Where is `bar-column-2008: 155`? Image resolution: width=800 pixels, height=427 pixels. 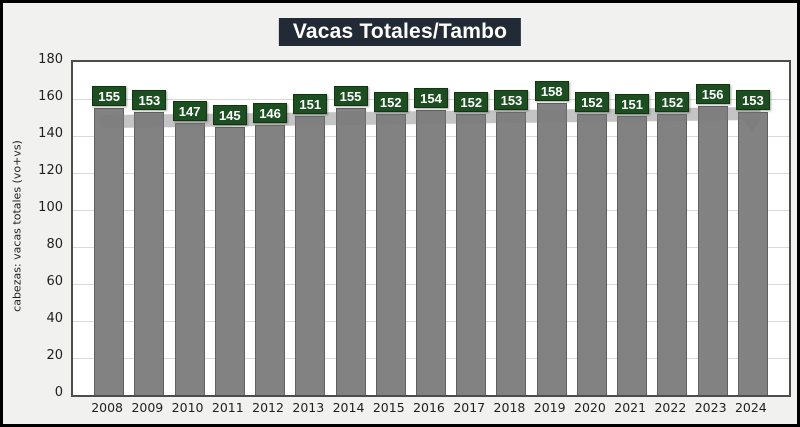 bar-column-2008: 155 is located at coordinates (109, 228).